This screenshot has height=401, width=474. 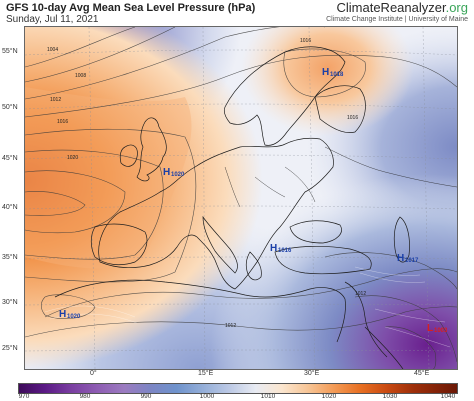 I want to click on lat-label: 55°N, so click(x=10, y=51).